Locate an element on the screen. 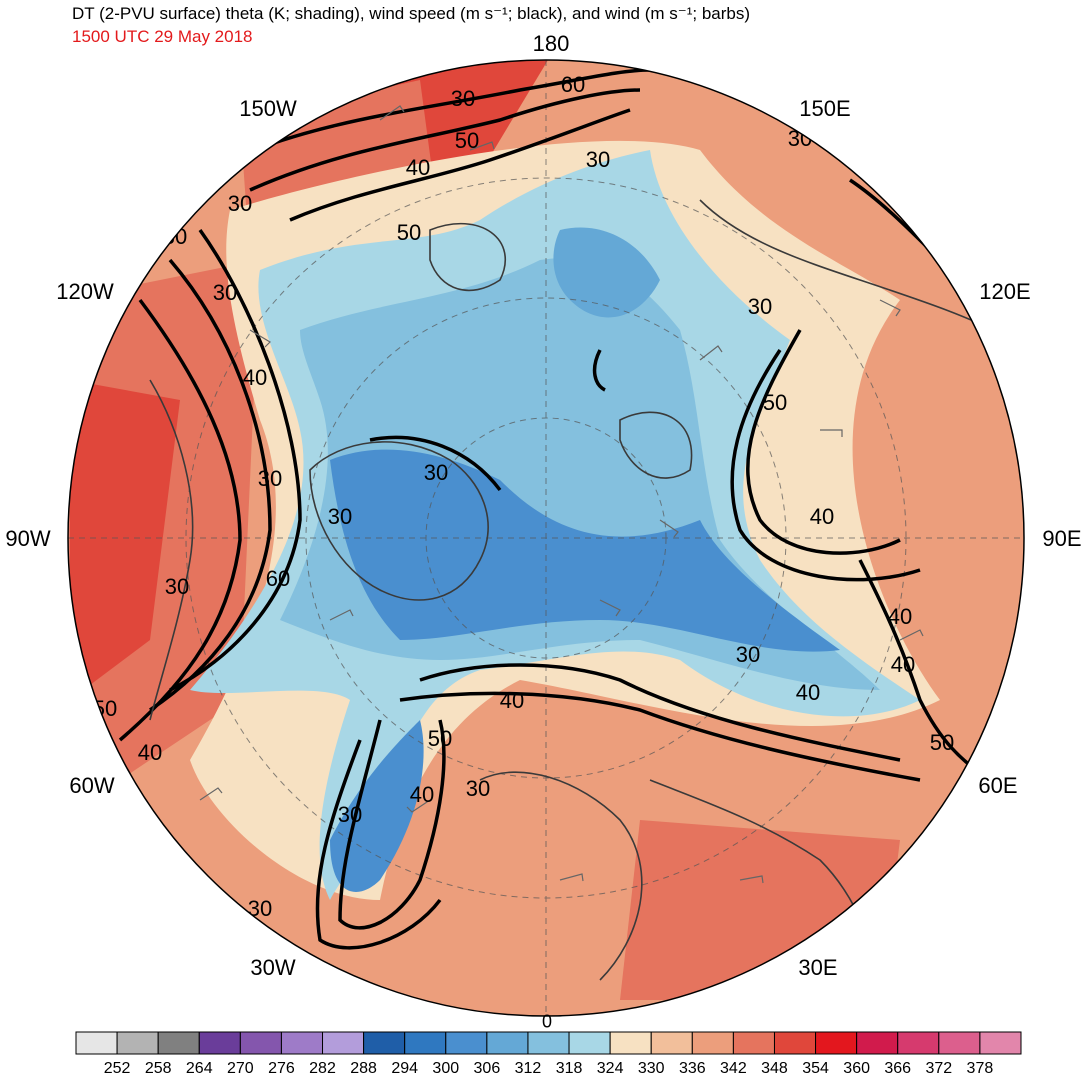 The width and height of the screenshot is (1088, 1076). colorbar-tick-label: 252 is located at coordinates (117, 1068).